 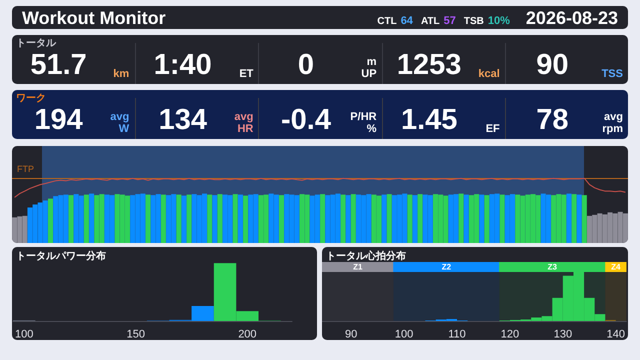 What do you see at coordinates (305, 120) in the screenshot?
I see `text: -0.4` at bounding box center [305, 120].